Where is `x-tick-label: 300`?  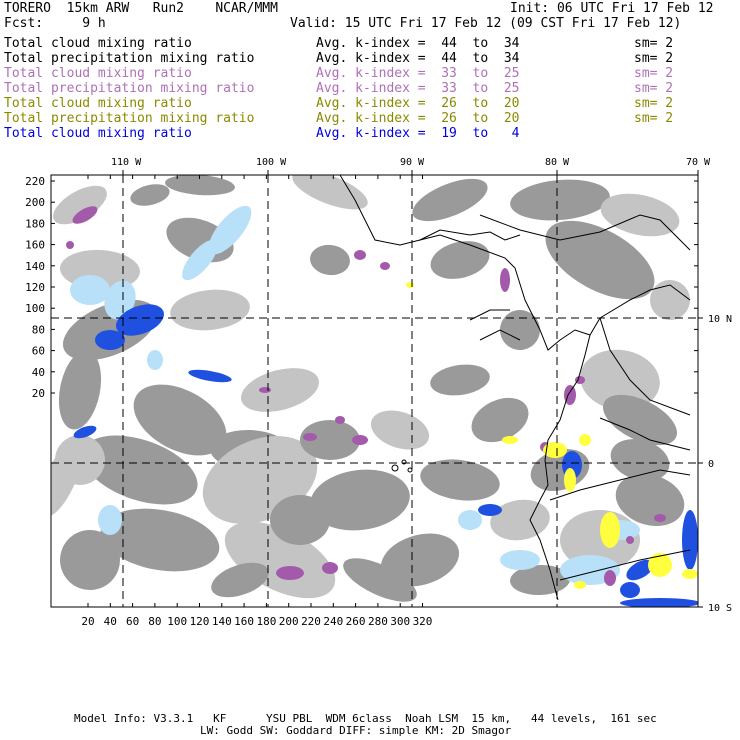 x-tick-label: 300 is located at coordinates (400, 621).